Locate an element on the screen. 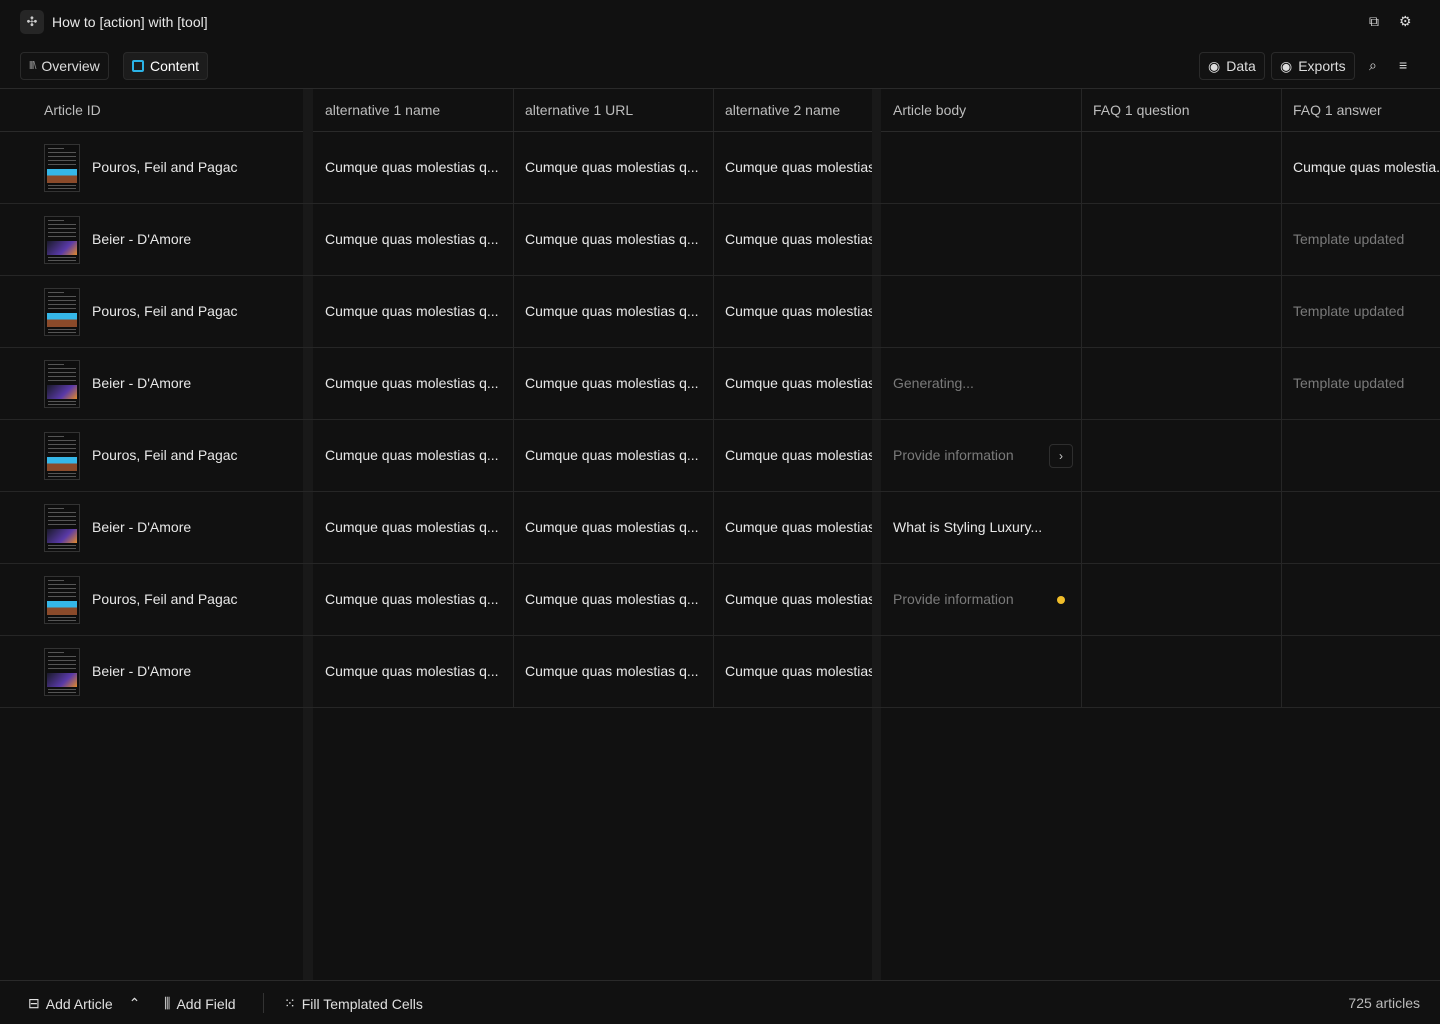 The width and height of the screenshot is (1440, 1024). column-header: alternative 1 URL is located at coordinates (613, 110).